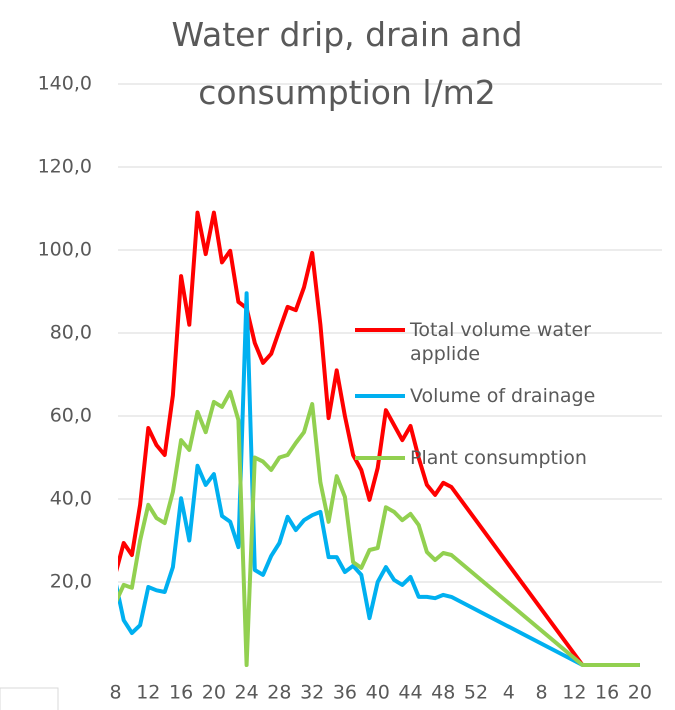  What do you see at coordinates (65, 84) in the screenshot?
I see `y-tick-label: 140,0` at bounding box center [65, 84].